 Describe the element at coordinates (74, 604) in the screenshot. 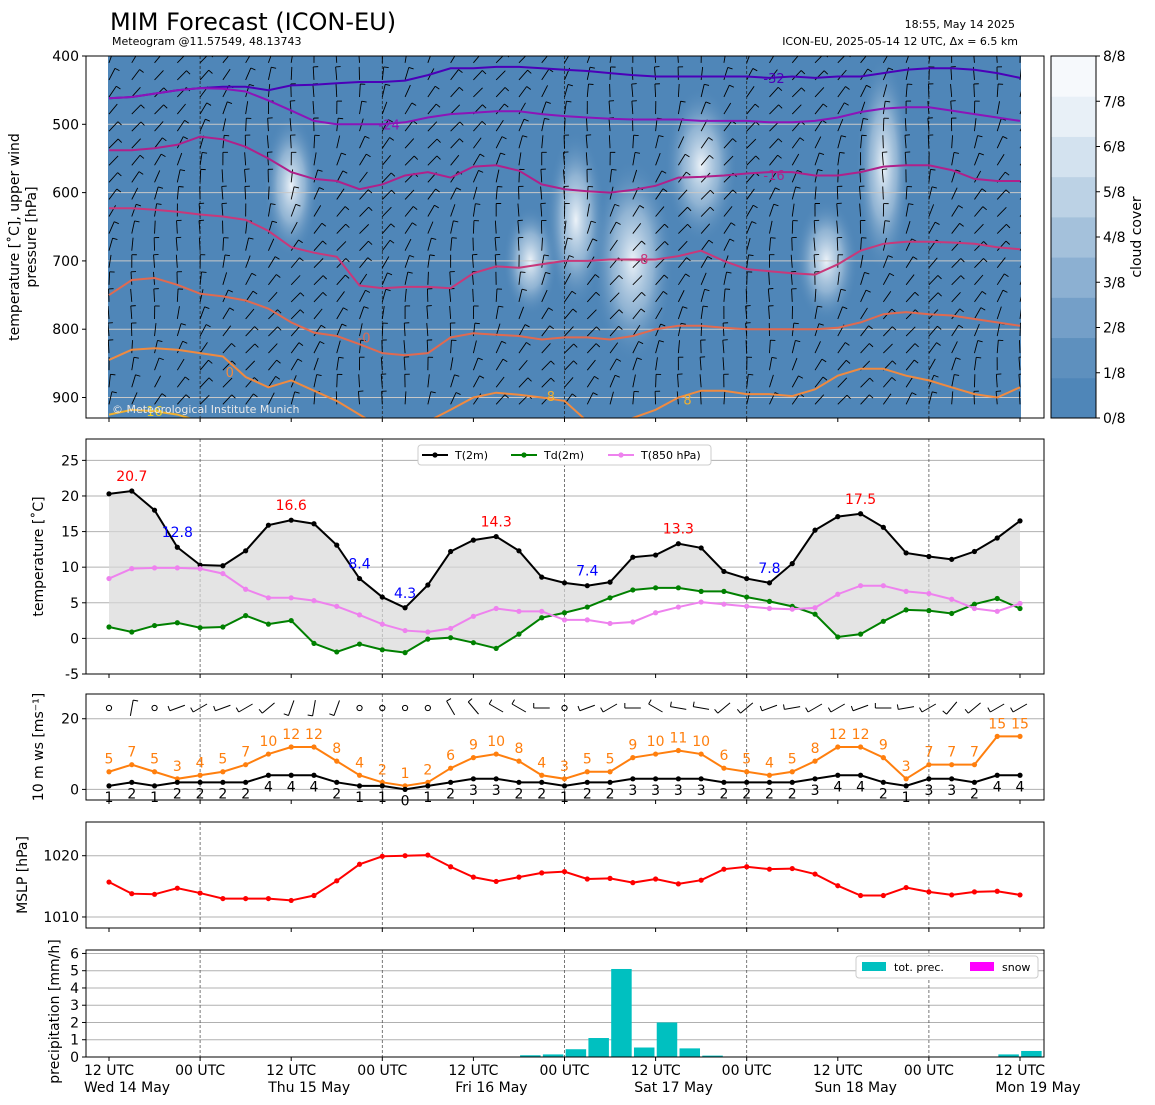

I see `y-tick-label: 5` at that location.